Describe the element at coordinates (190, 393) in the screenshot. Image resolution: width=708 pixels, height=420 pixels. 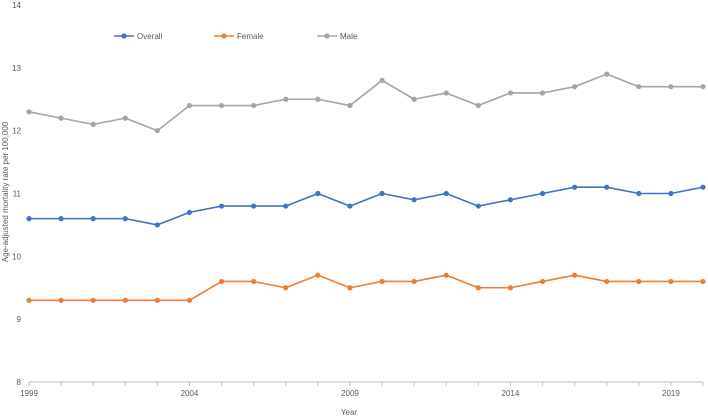
I see `x-tick-label-2004: 2004` at that location.